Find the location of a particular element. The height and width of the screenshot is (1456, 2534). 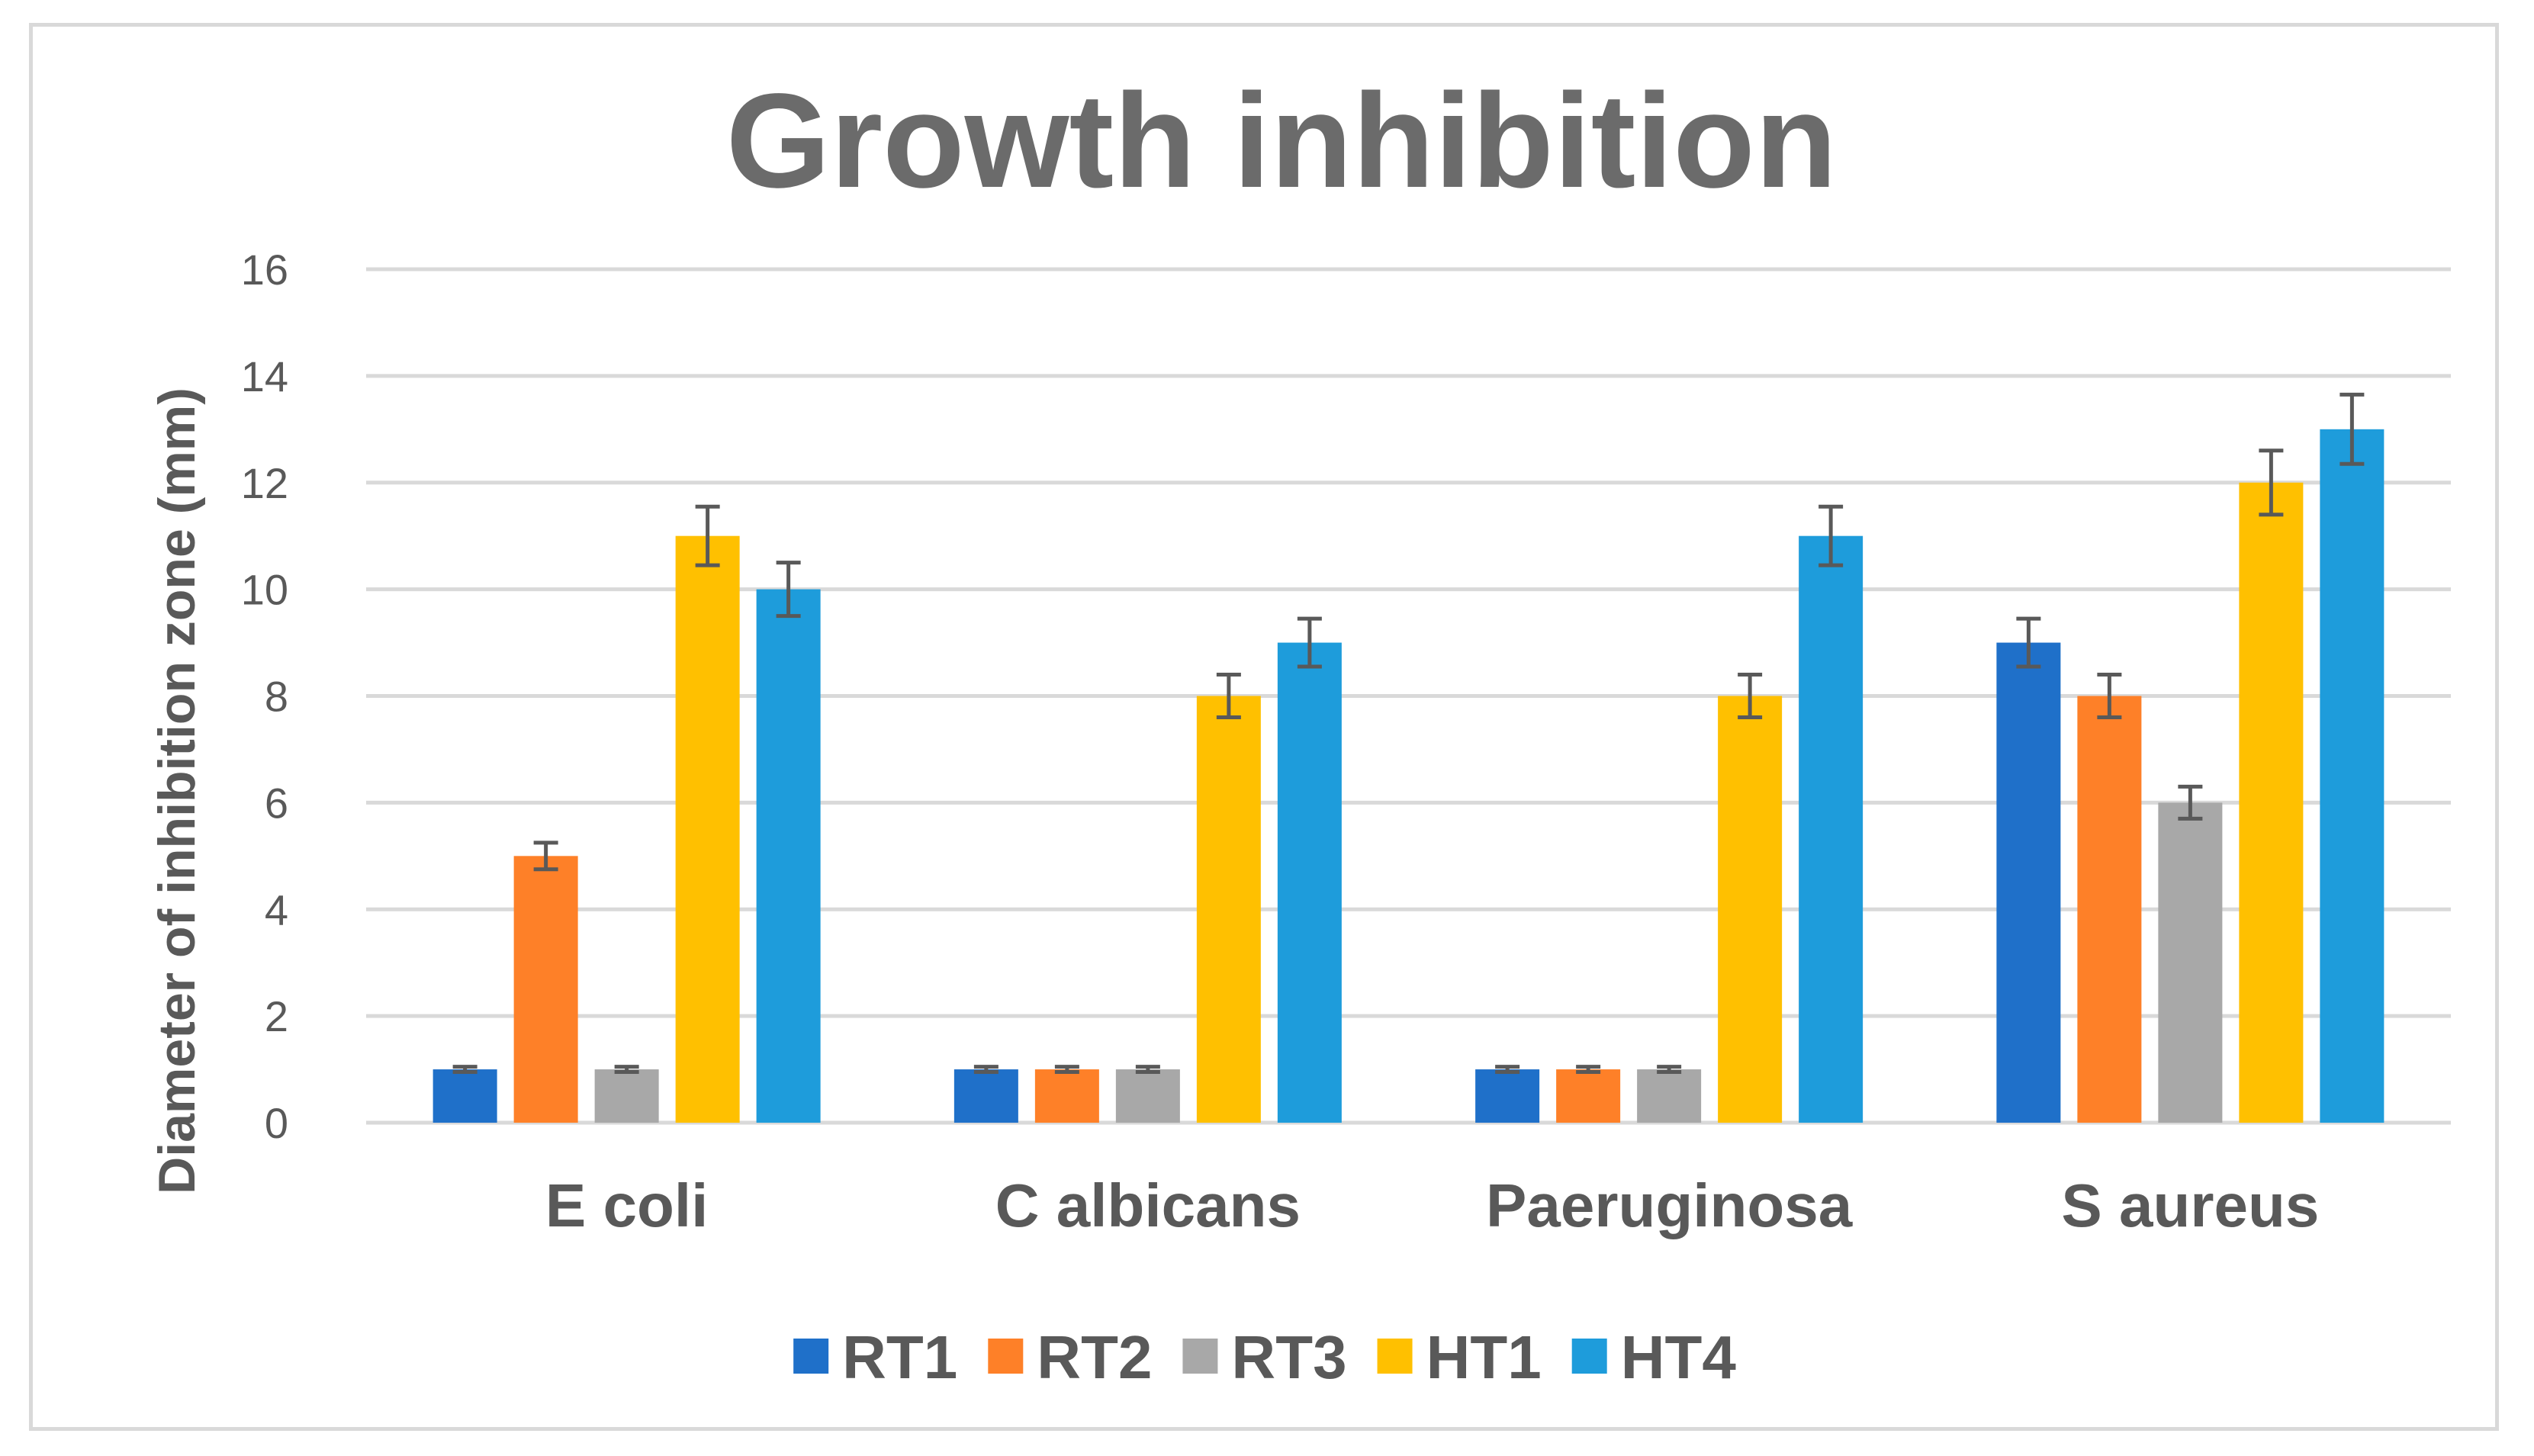

y-tick-label: 10 is located at coordinates (264, 590).